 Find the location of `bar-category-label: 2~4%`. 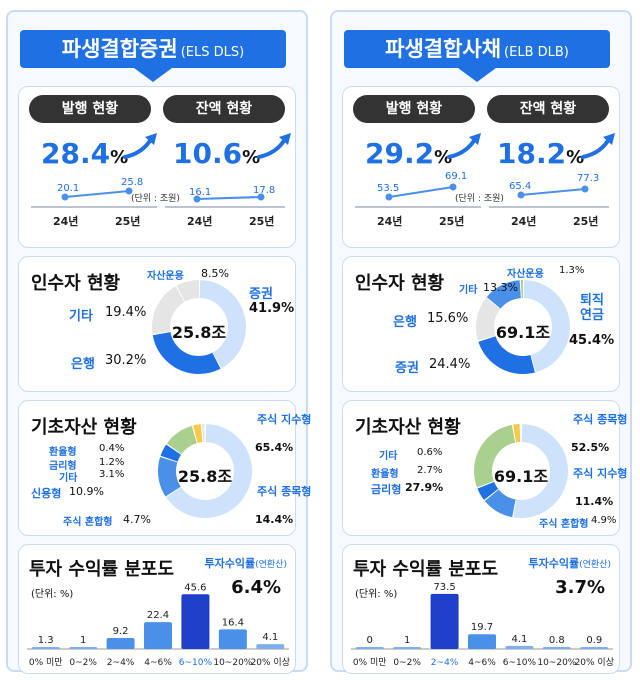

bar-category-label: 2~4% is located at coordinates (121, 663).